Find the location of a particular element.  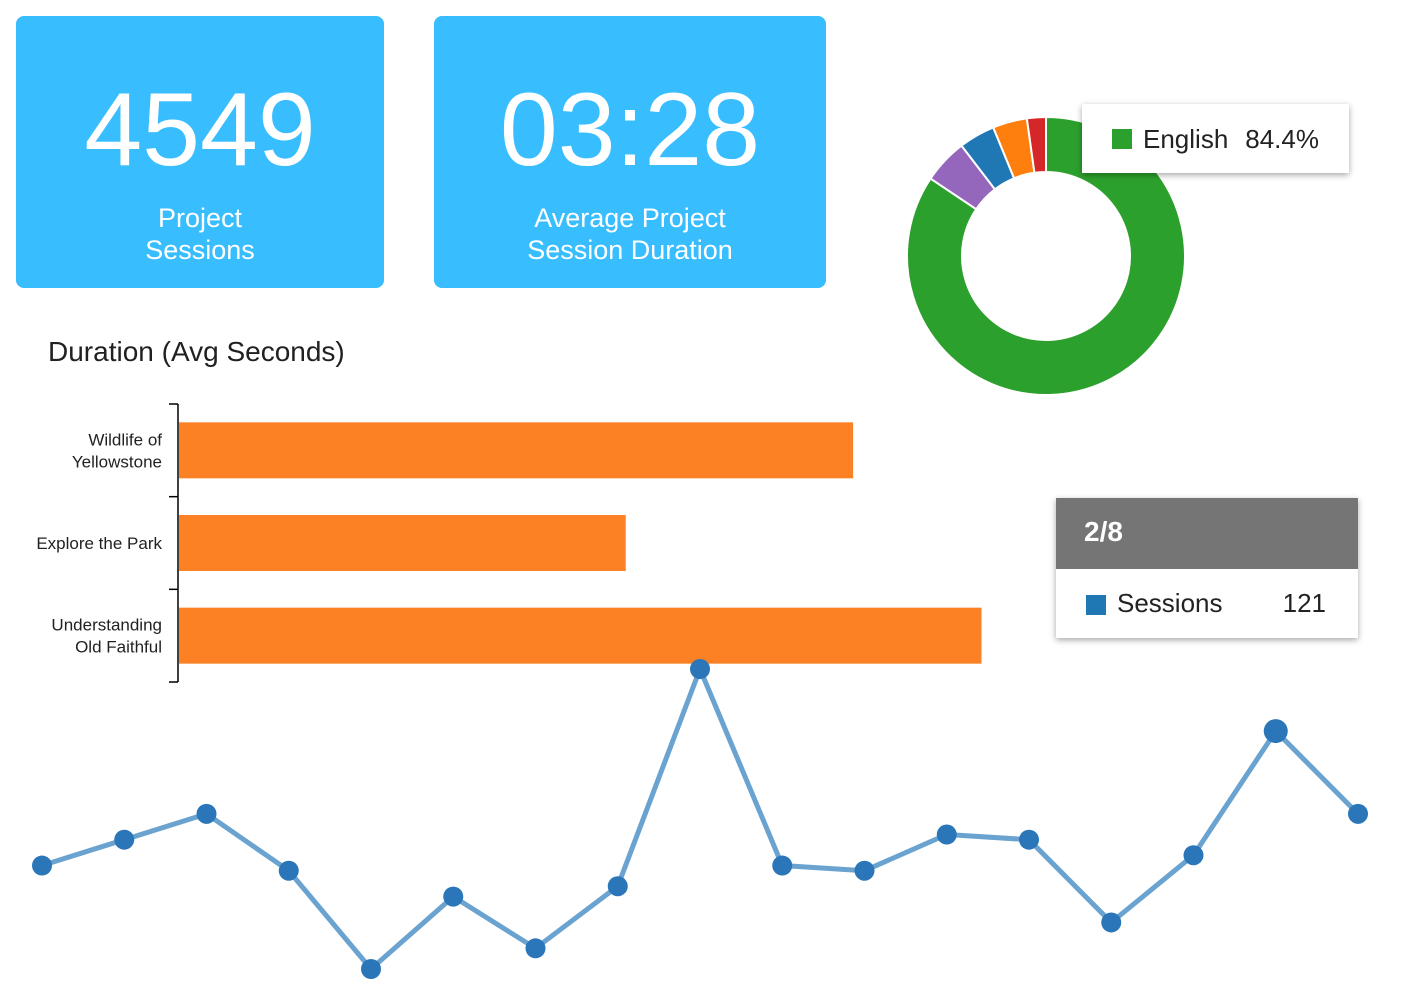

bar-category-label: Old Faithful is located at coordinates (118, 647).